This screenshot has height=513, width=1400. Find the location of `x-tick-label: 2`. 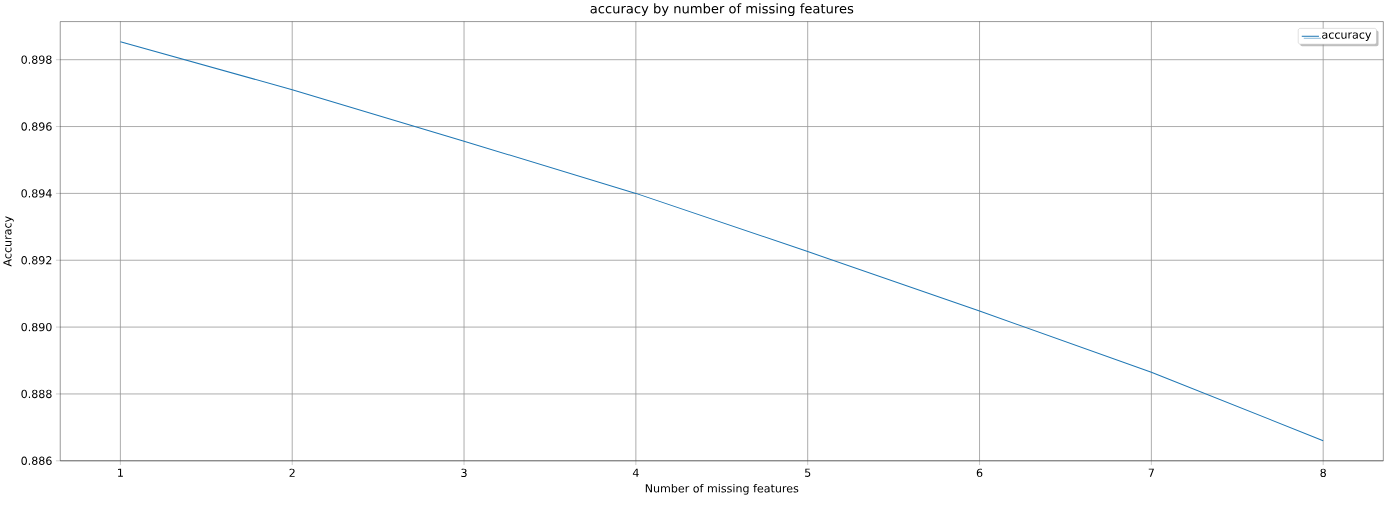

x-tick-label: 2 is located at coordinates (292, 472).